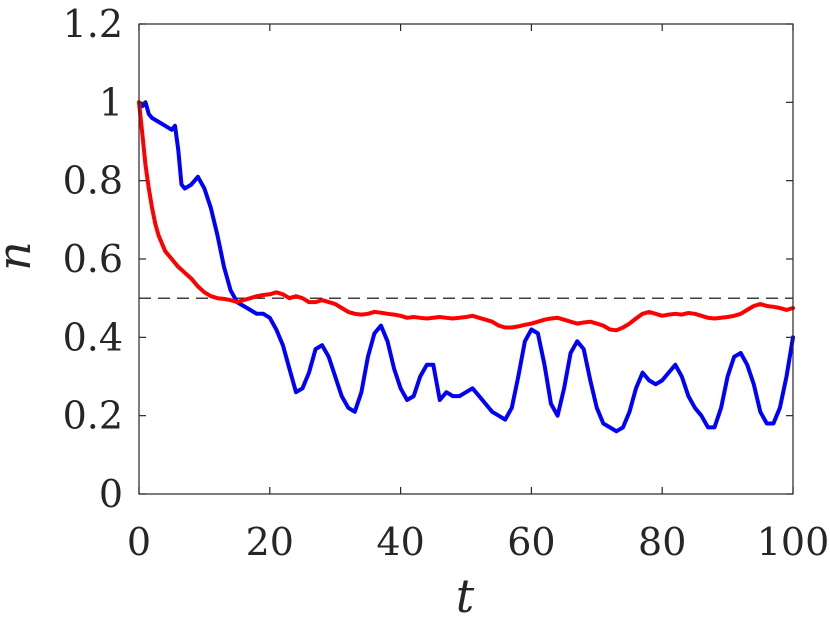 The width and height of the screenshot is (830, 629). Describe the element at coordinates (270, 542) in the screenshot. I see `x-tick-label: 20` at that location.